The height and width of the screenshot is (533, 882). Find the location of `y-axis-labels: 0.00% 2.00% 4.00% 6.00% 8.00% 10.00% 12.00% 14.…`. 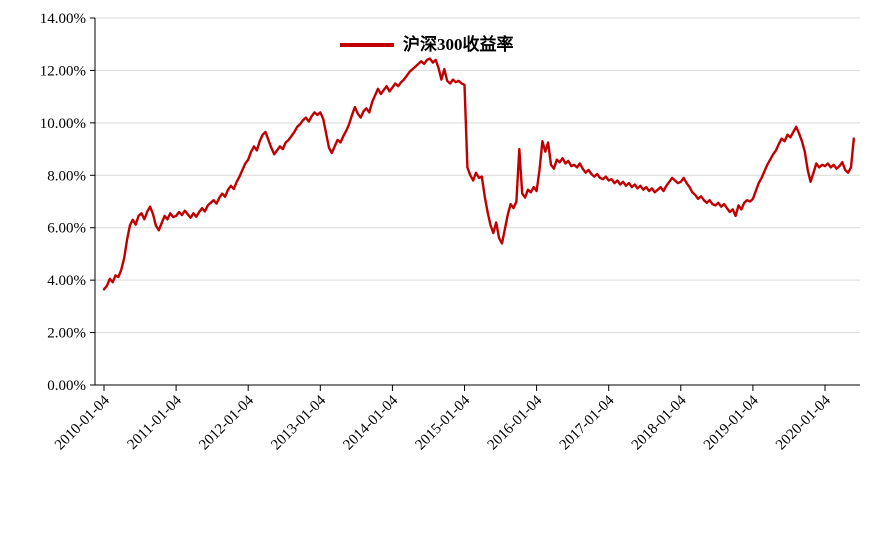

y-axis-labels: 0.00% 2.00% 4.00% 6.00% 8.00% 10.00% 12.00% 14.… is located at coordinates (63, 202).